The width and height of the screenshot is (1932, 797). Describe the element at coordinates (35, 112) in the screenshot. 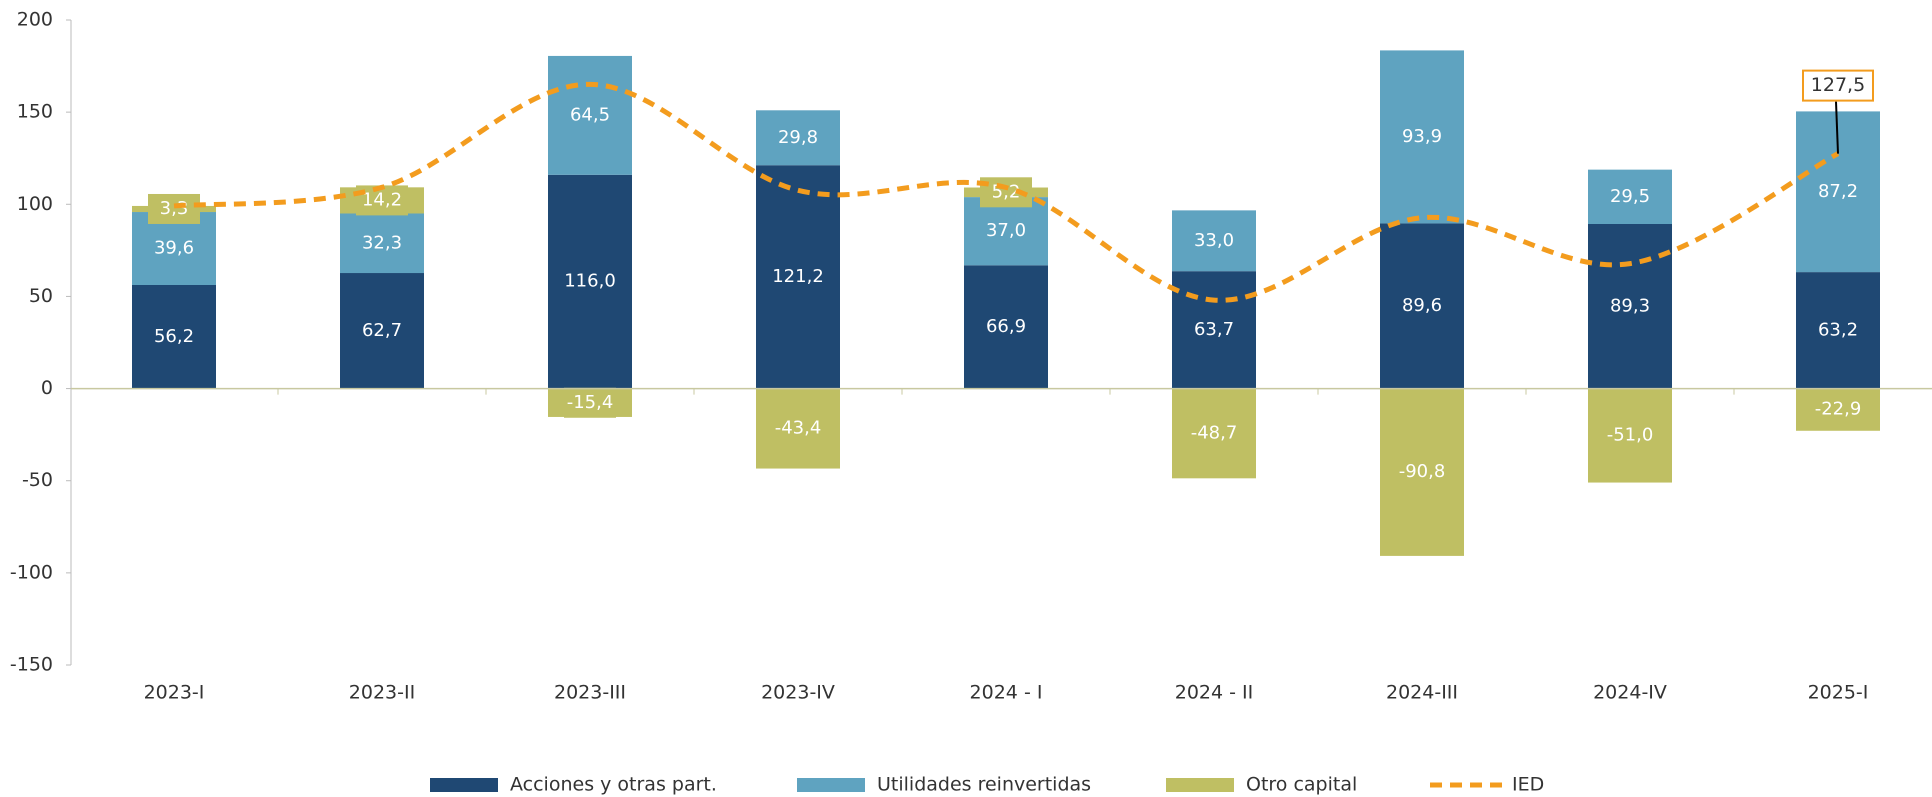

I see `y-tick-label: 150` at that location.